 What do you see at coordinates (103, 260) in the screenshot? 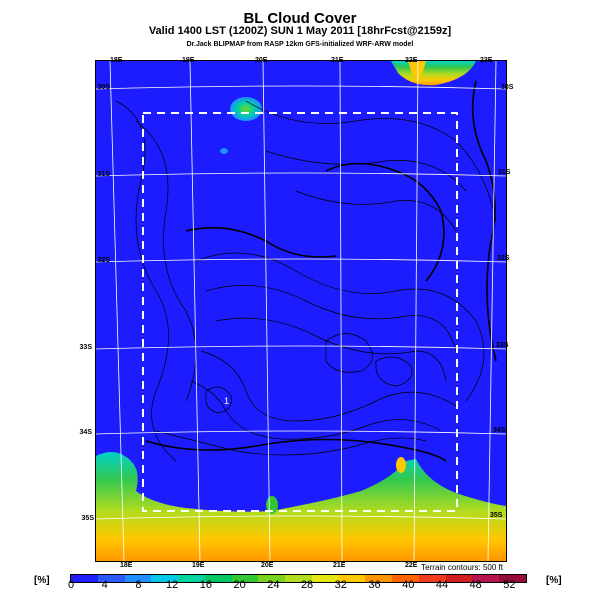
I see `lat-label-left: 32S` at bounding box center [103, 260].